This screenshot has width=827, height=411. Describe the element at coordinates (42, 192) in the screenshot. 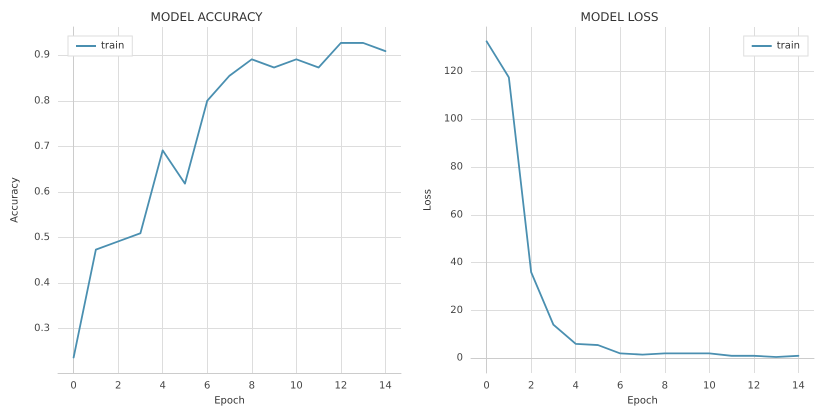

I see `y-tick-label: 0.6` at that location.